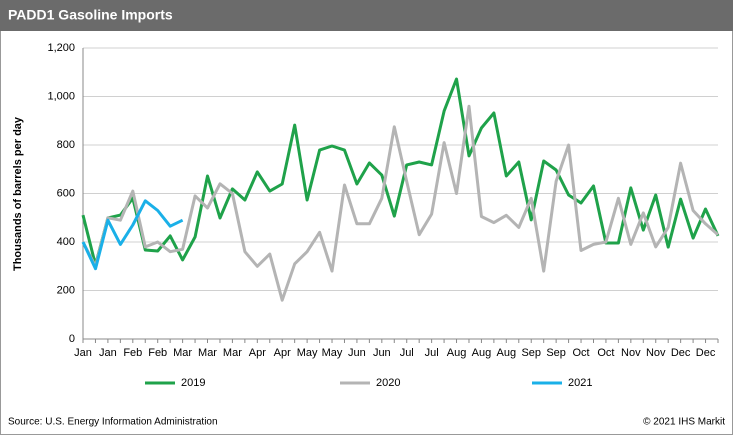 The width and height of the screenshot is (733, 435). What do you see at coordinates (61, 48) in the screenshot?
I see `y-tick-label: 1,200` at bounding box center [61, 48].